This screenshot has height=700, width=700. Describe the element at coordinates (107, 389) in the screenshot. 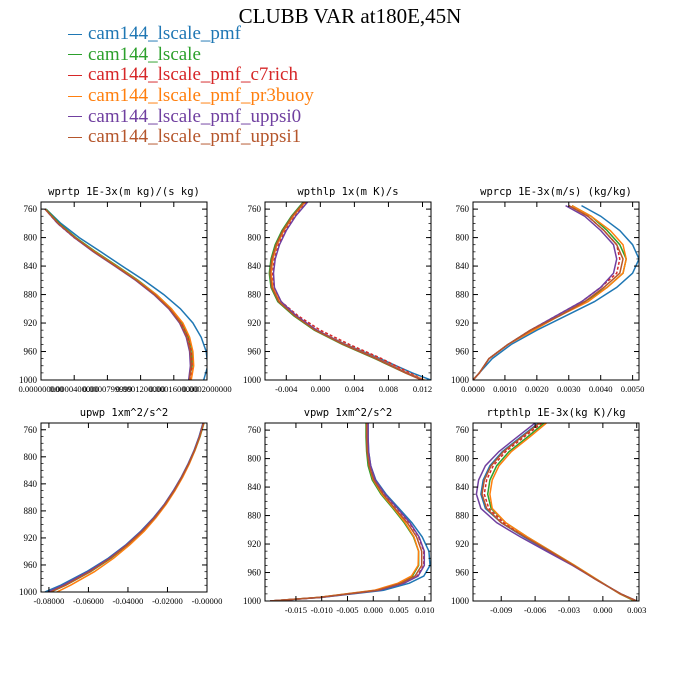

I see `x-tick-label: 0.0000799999` at that location.